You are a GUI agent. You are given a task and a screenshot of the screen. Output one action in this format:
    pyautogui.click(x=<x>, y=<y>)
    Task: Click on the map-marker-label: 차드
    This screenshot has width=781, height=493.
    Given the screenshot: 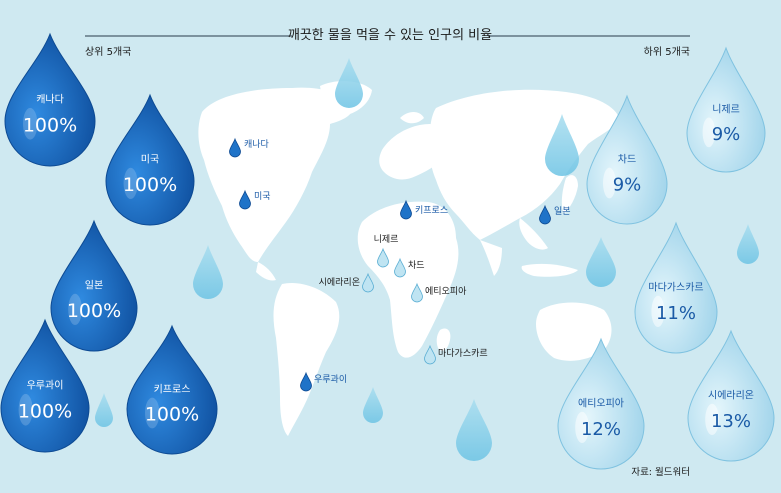 What is the action you would take?
    pyautogui.click(x=416, y=265)
    